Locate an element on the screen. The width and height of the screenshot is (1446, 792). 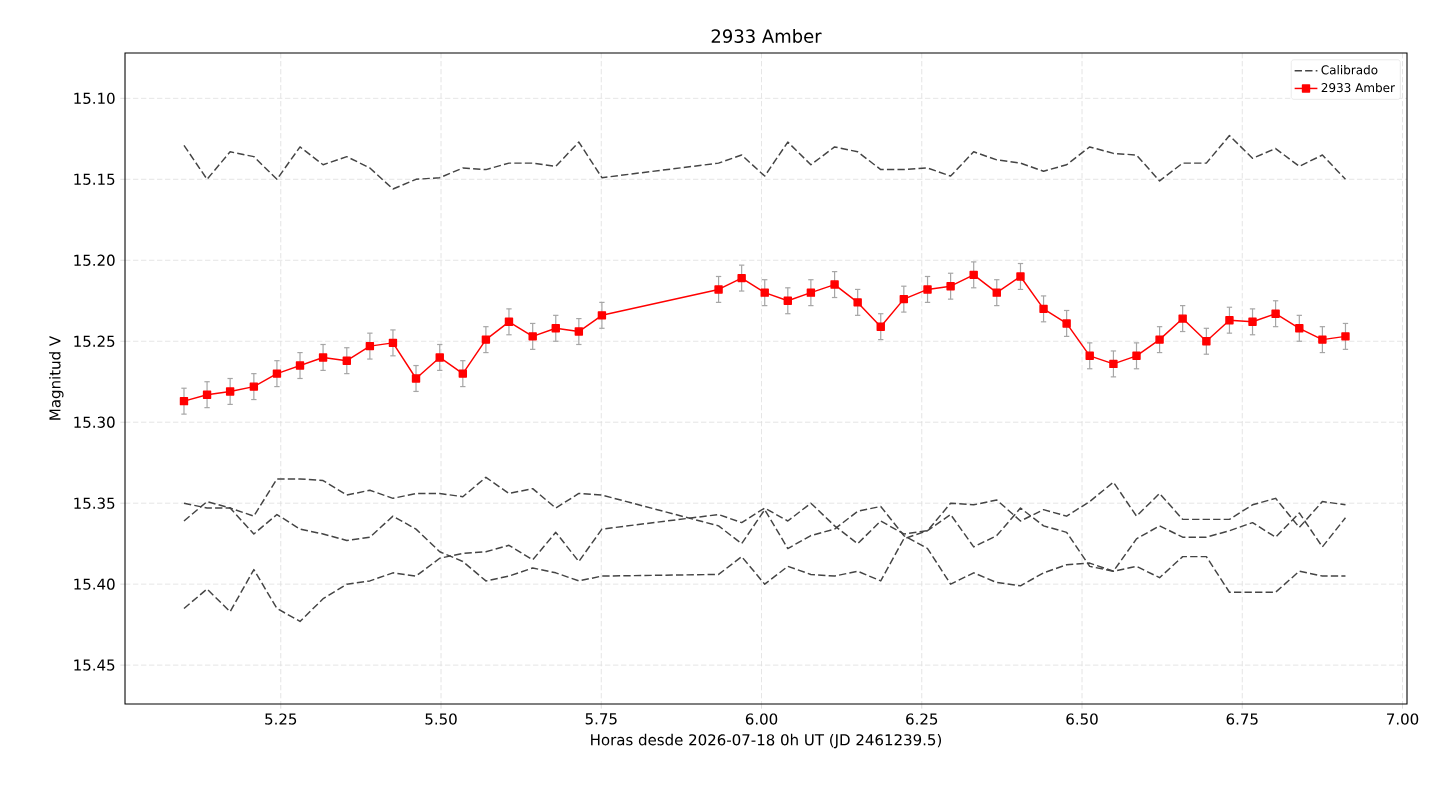
x-tick-label: 7.00 is located at coordinates (1403, 719).